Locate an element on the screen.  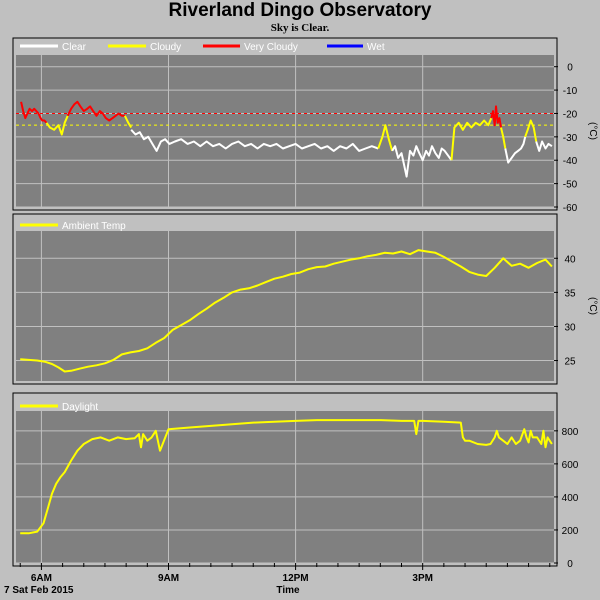
daylight-legend: Daylight is located at coordinates (59, 407).